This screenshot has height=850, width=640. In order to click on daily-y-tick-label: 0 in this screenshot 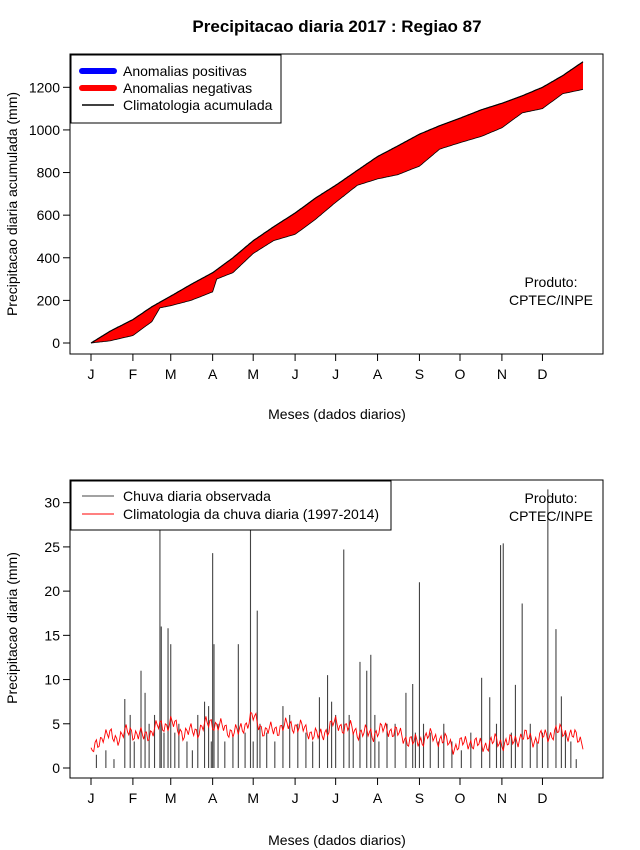, I will do `click(56, 768)`.